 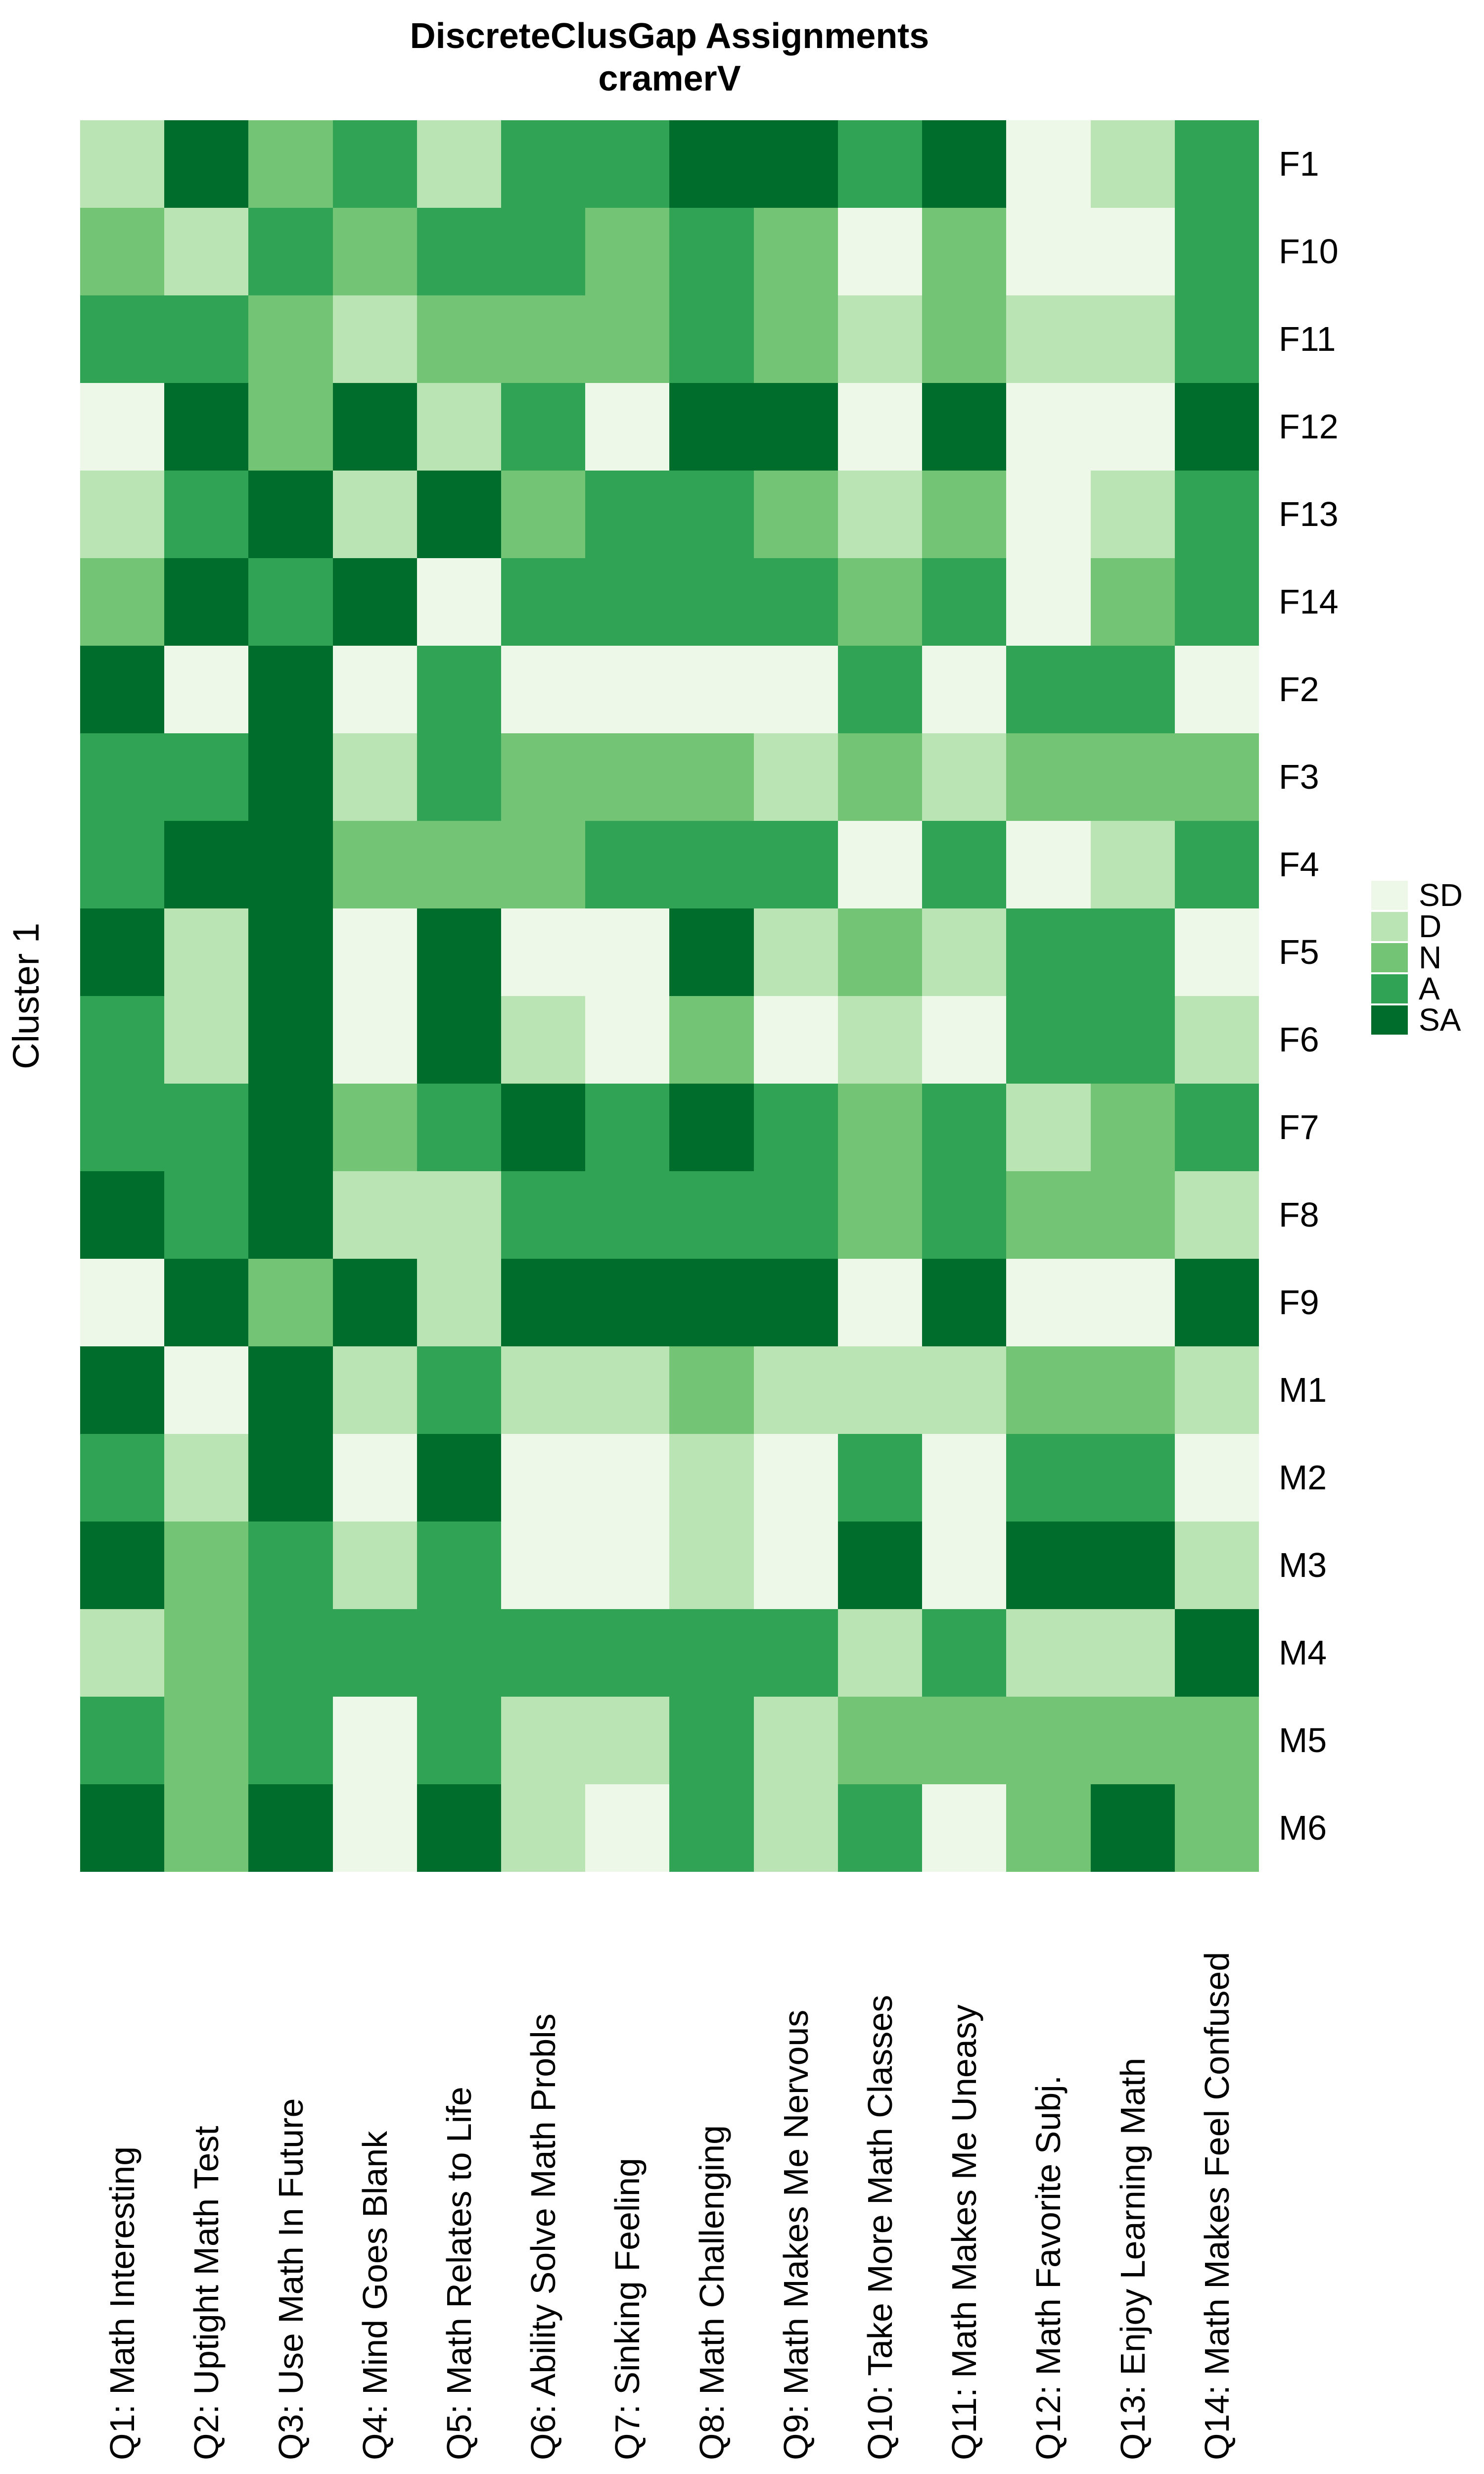 What do you see at coordinates (1299, 1127) in the screenshot?
I see `row-label: F7` at bounding box center [1299, 1127].